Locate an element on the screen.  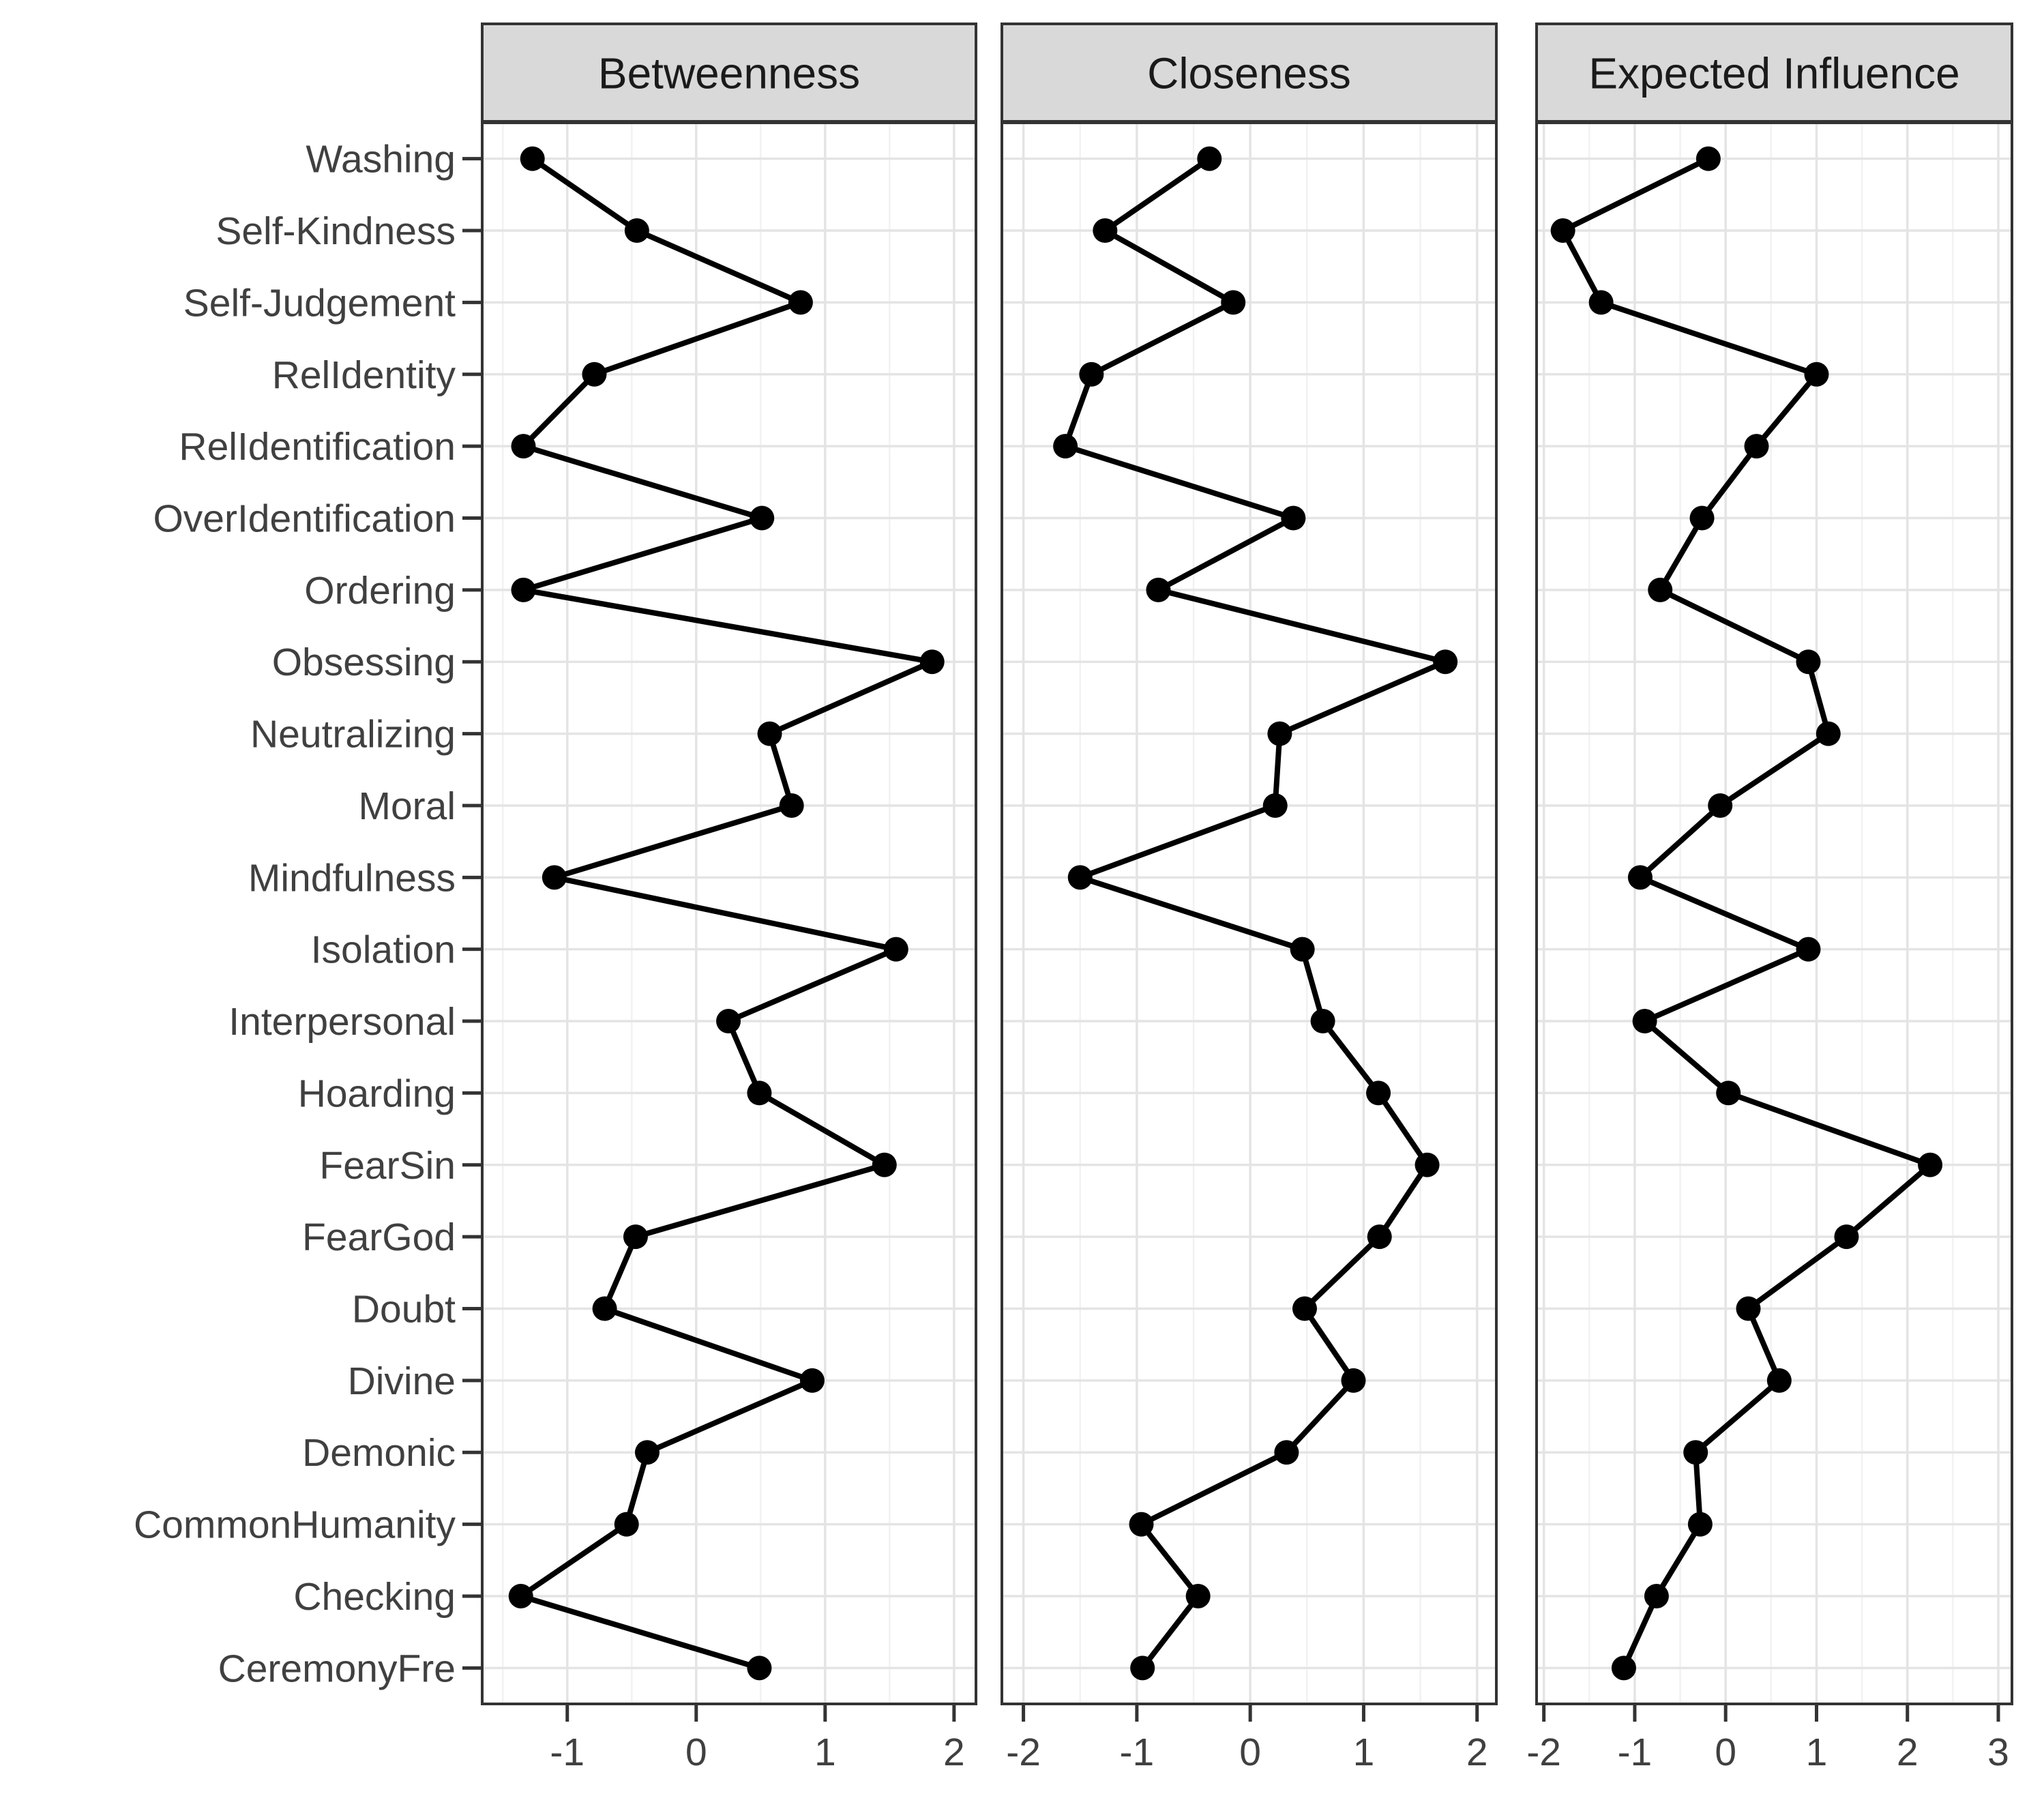
y-axis-label: Doubt is located at coordinates (404, 1309).